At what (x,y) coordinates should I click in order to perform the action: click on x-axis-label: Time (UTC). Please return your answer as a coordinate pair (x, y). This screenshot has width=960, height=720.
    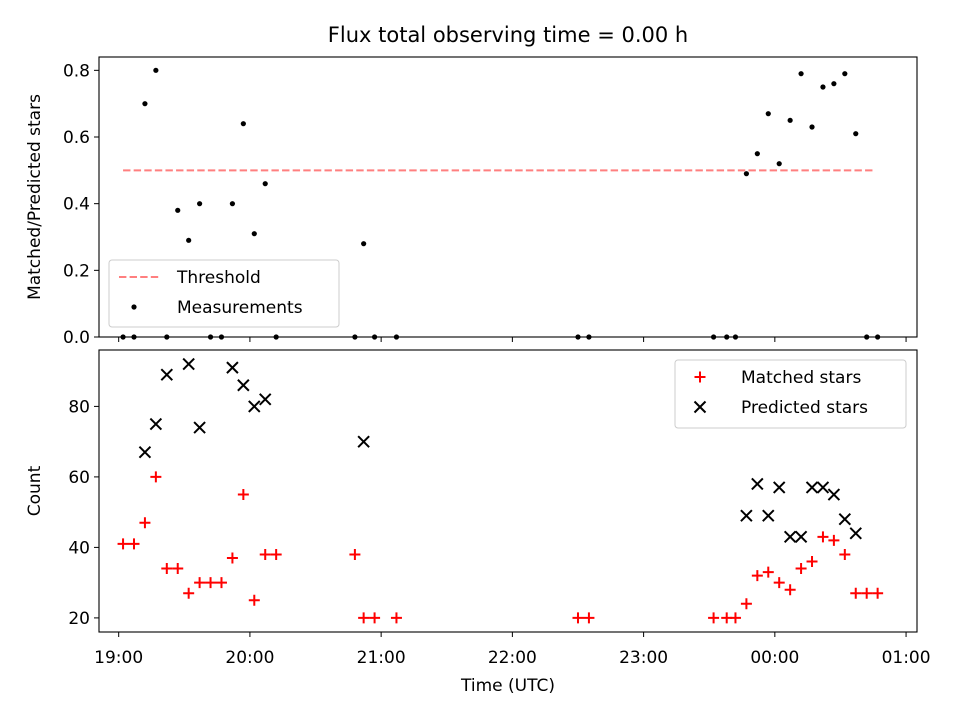
    Looking at the image, I should click on (507, 686).